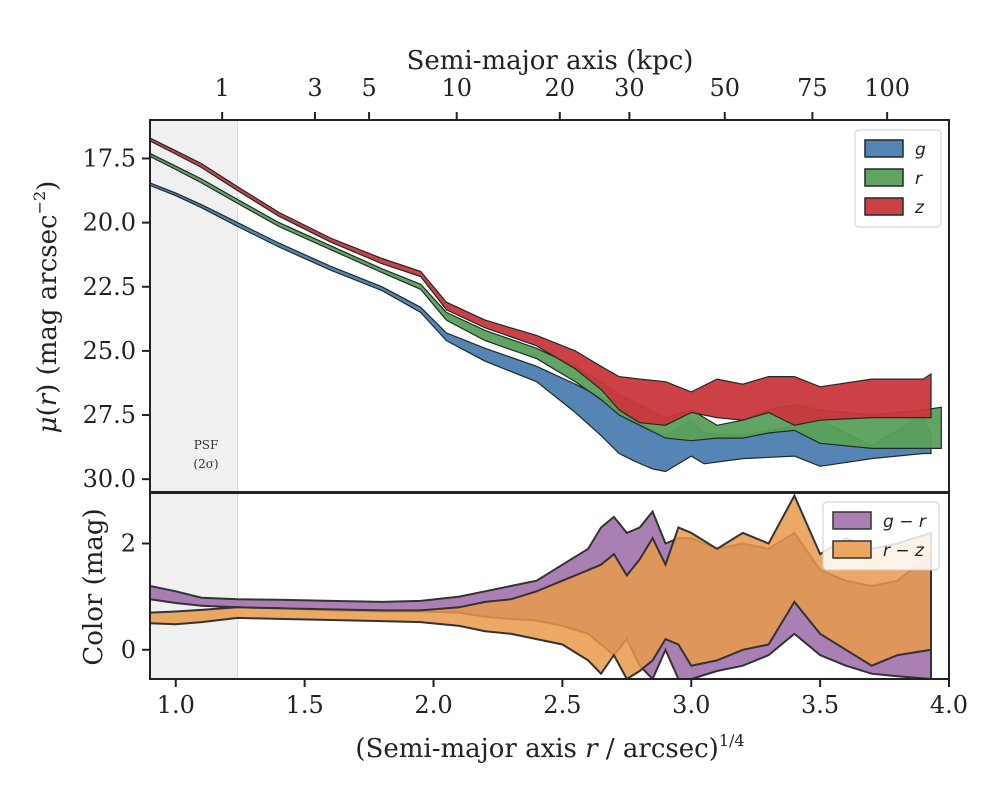  What do you see at coordinates (128, 543) in the screenshot?
I see `bottom-y-tick-label: 2` at bounding box center [128, 543].